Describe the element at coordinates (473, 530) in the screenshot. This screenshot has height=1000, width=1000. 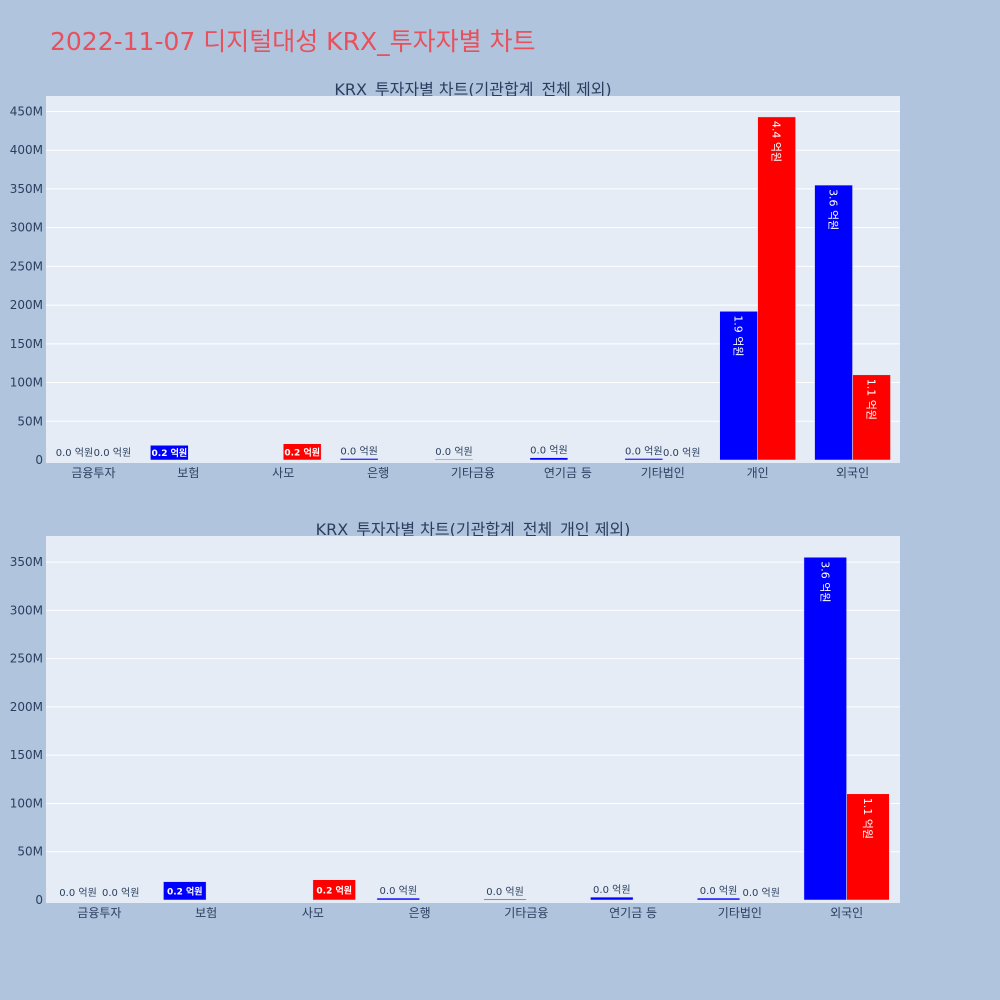
I see `chart-2-title: KRX_투자자별 차트(기관합계_전체_개인 제외)` at that location.